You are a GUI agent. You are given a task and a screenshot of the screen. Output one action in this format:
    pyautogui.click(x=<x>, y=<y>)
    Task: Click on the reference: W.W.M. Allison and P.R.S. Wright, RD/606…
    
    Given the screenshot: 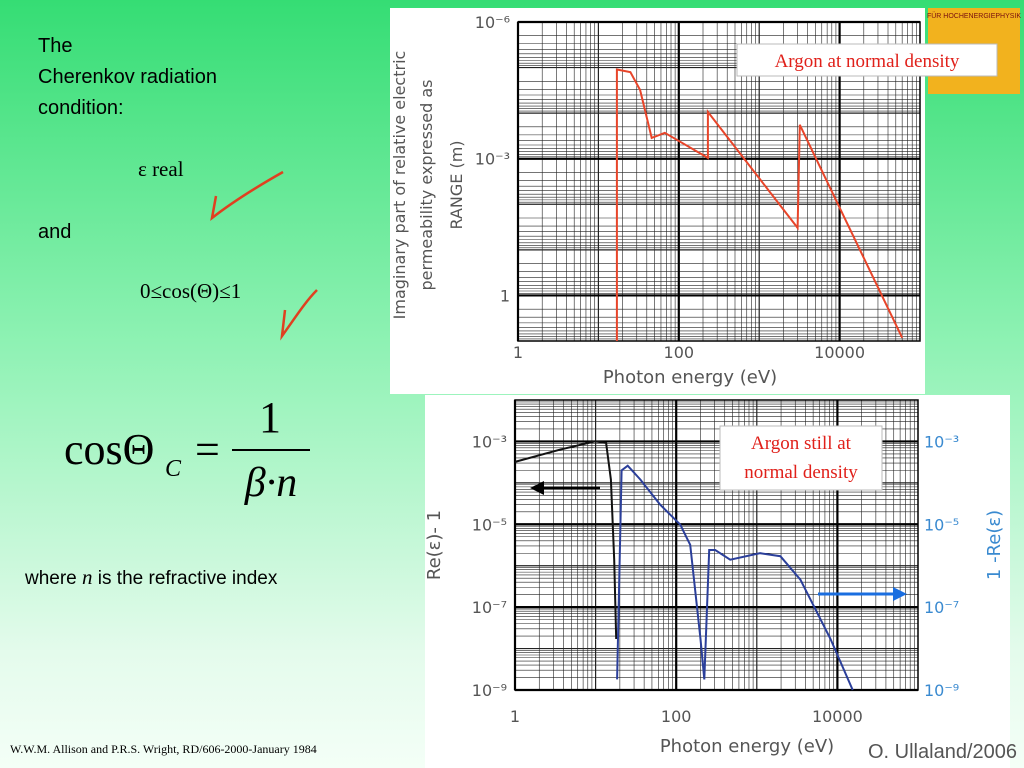 What is the action you would take?
    pyautogui.click(x=163, y=749)
    